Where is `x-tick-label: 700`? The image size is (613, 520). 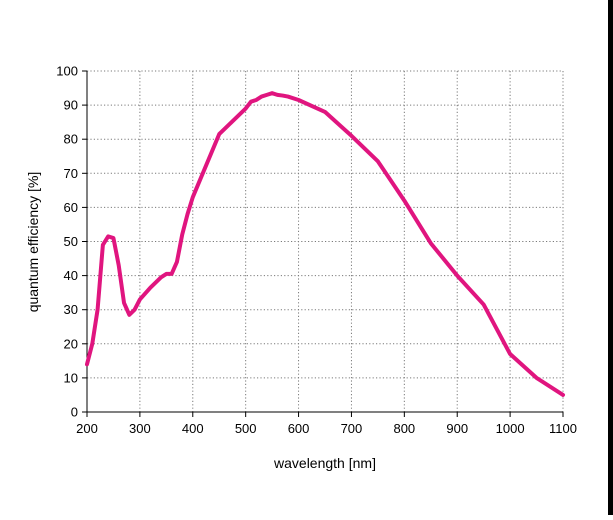
x-tick-label: 700 is located at coordinates (352, 428).